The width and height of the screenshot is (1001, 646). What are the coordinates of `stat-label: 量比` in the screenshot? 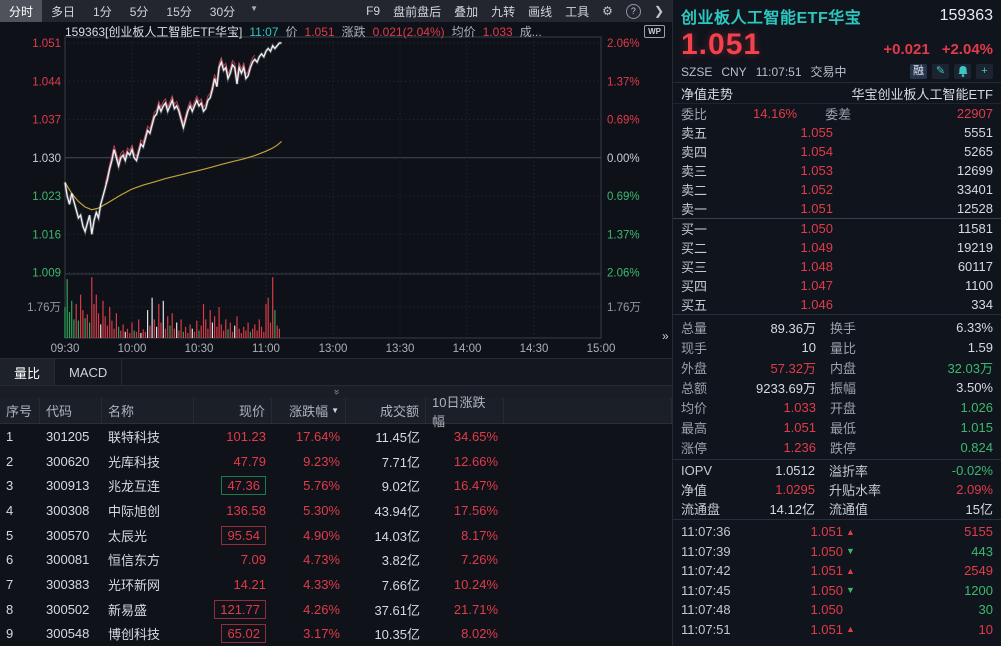 It's located at (843, 348).